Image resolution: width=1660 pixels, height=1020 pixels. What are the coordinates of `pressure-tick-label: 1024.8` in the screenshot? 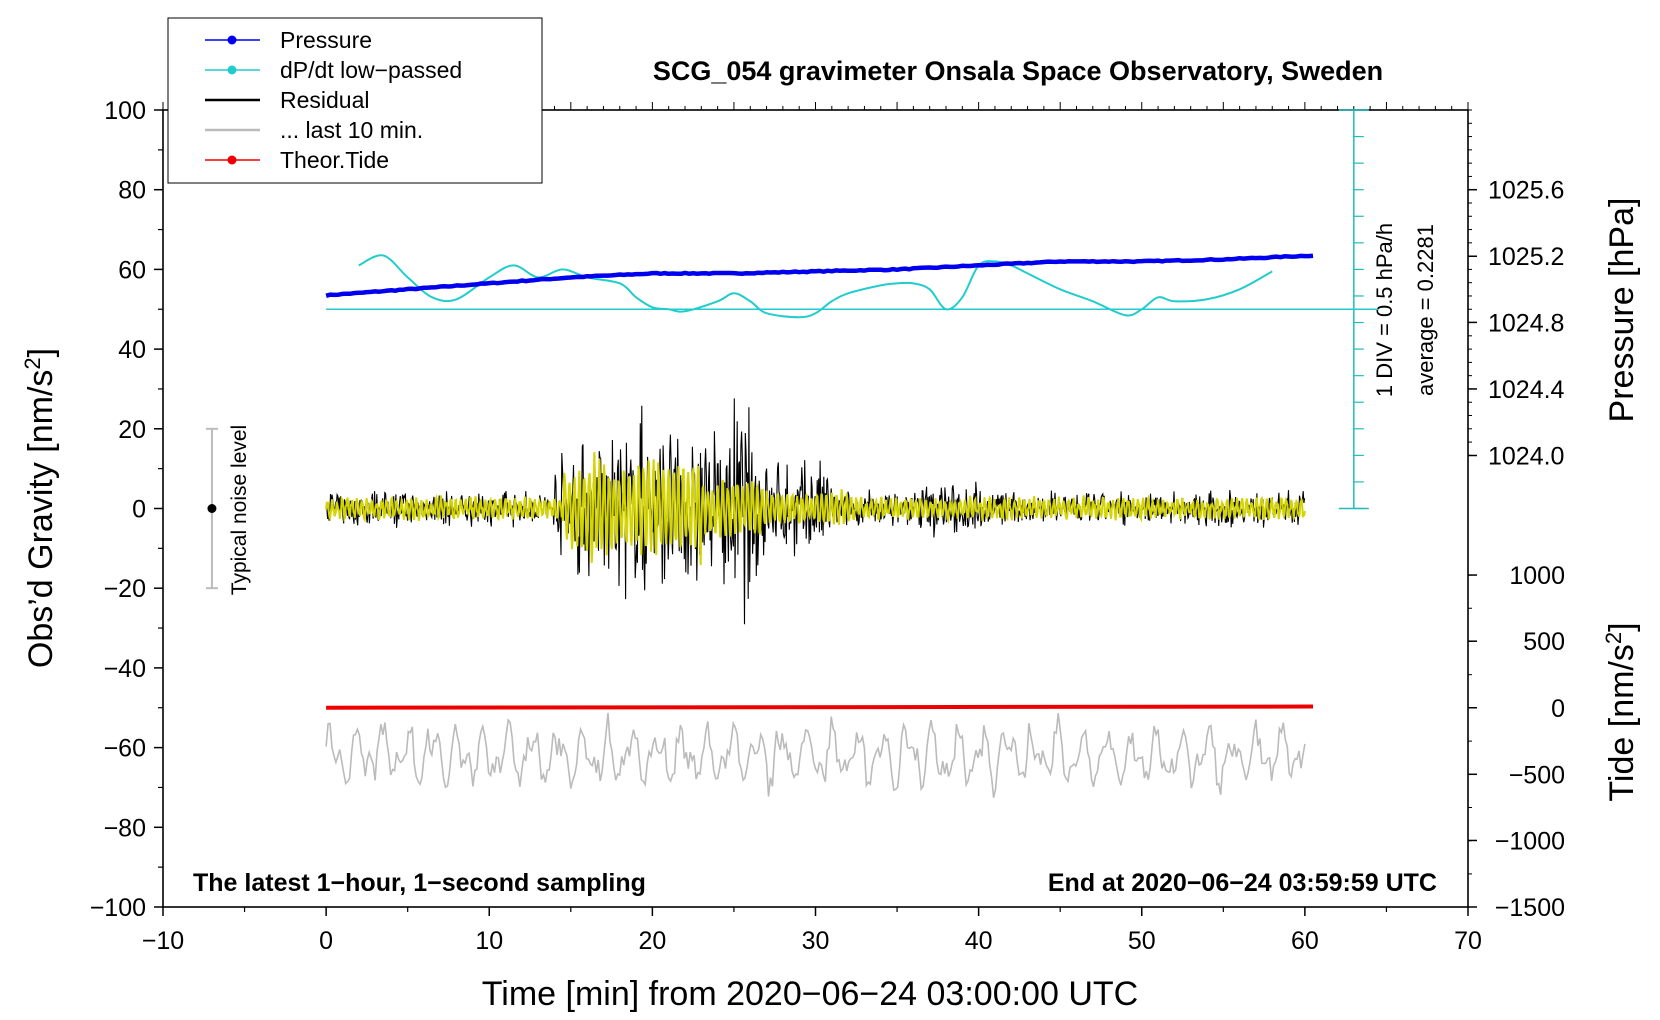 It's located at (1526, 323).